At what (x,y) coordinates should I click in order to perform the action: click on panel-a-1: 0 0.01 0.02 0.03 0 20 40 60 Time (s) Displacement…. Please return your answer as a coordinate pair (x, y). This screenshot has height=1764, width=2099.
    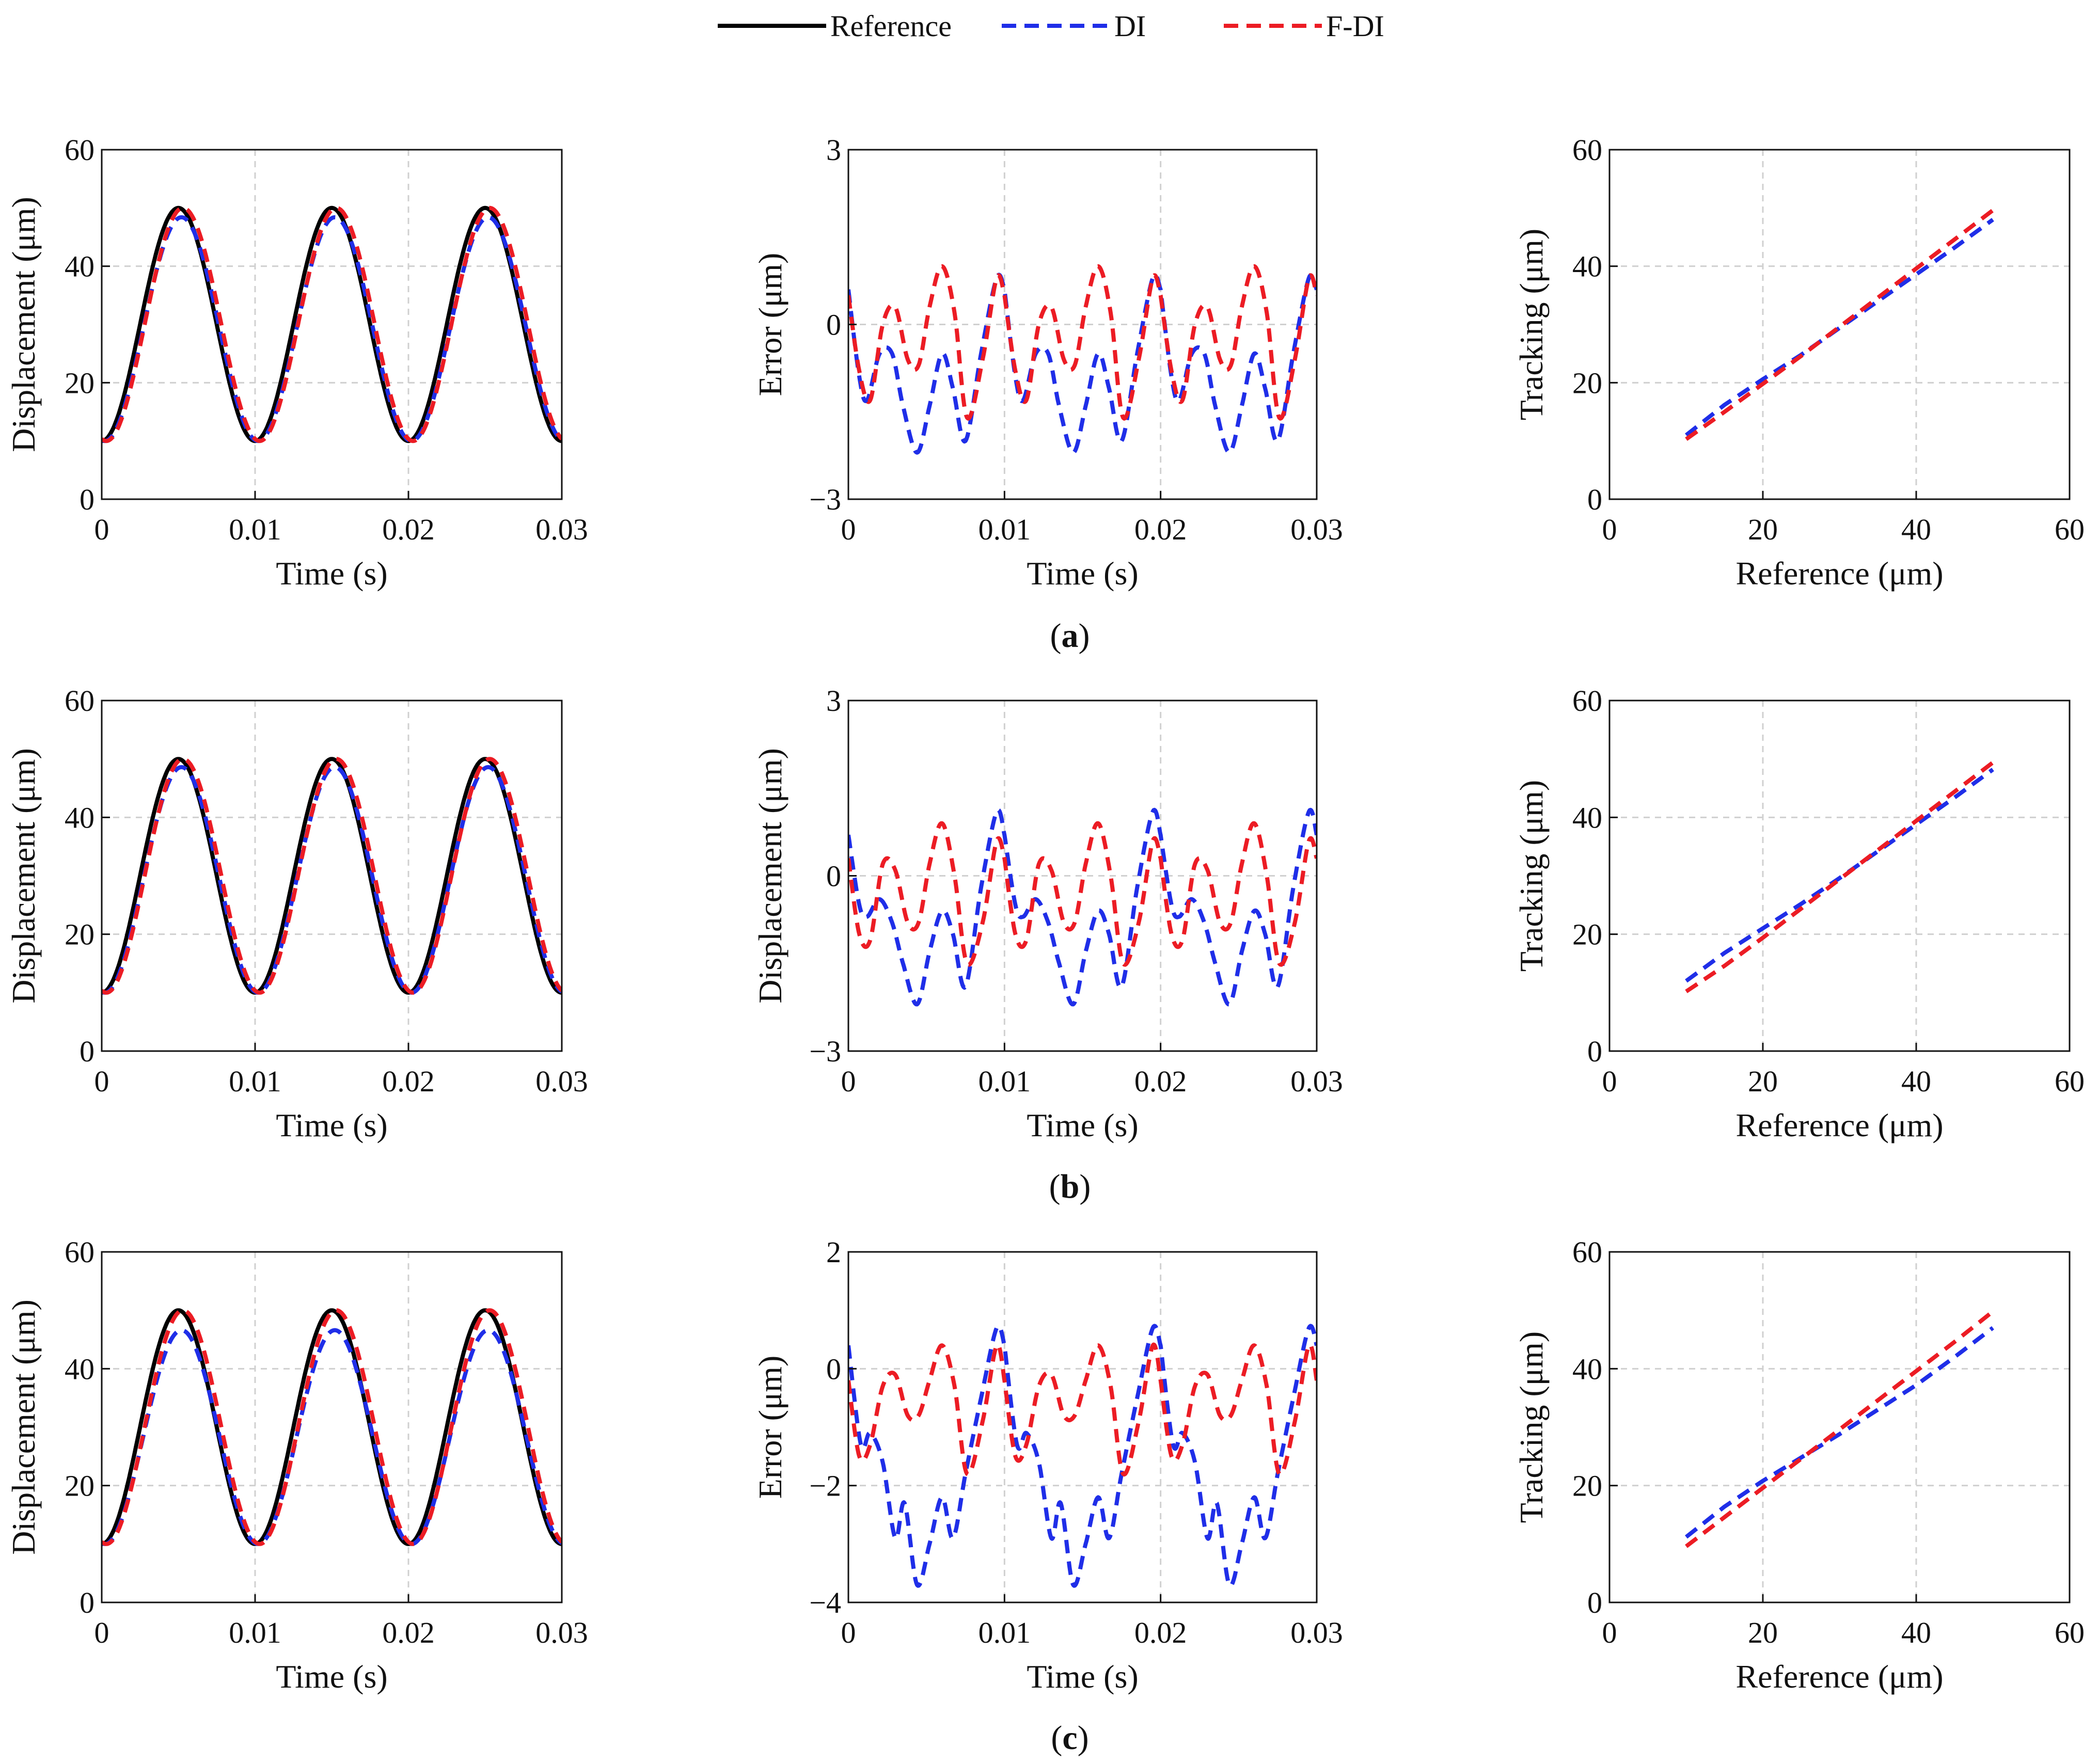
    Looking at the image, I should click on (296, 362).